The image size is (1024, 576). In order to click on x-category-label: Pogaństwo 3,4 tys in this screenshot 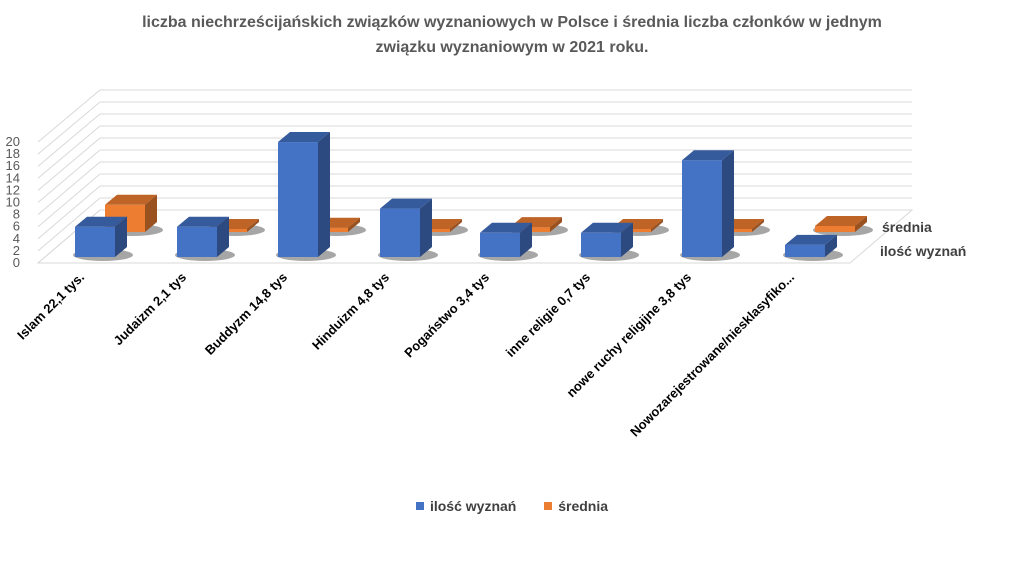, I will do `click(446, 315)`.